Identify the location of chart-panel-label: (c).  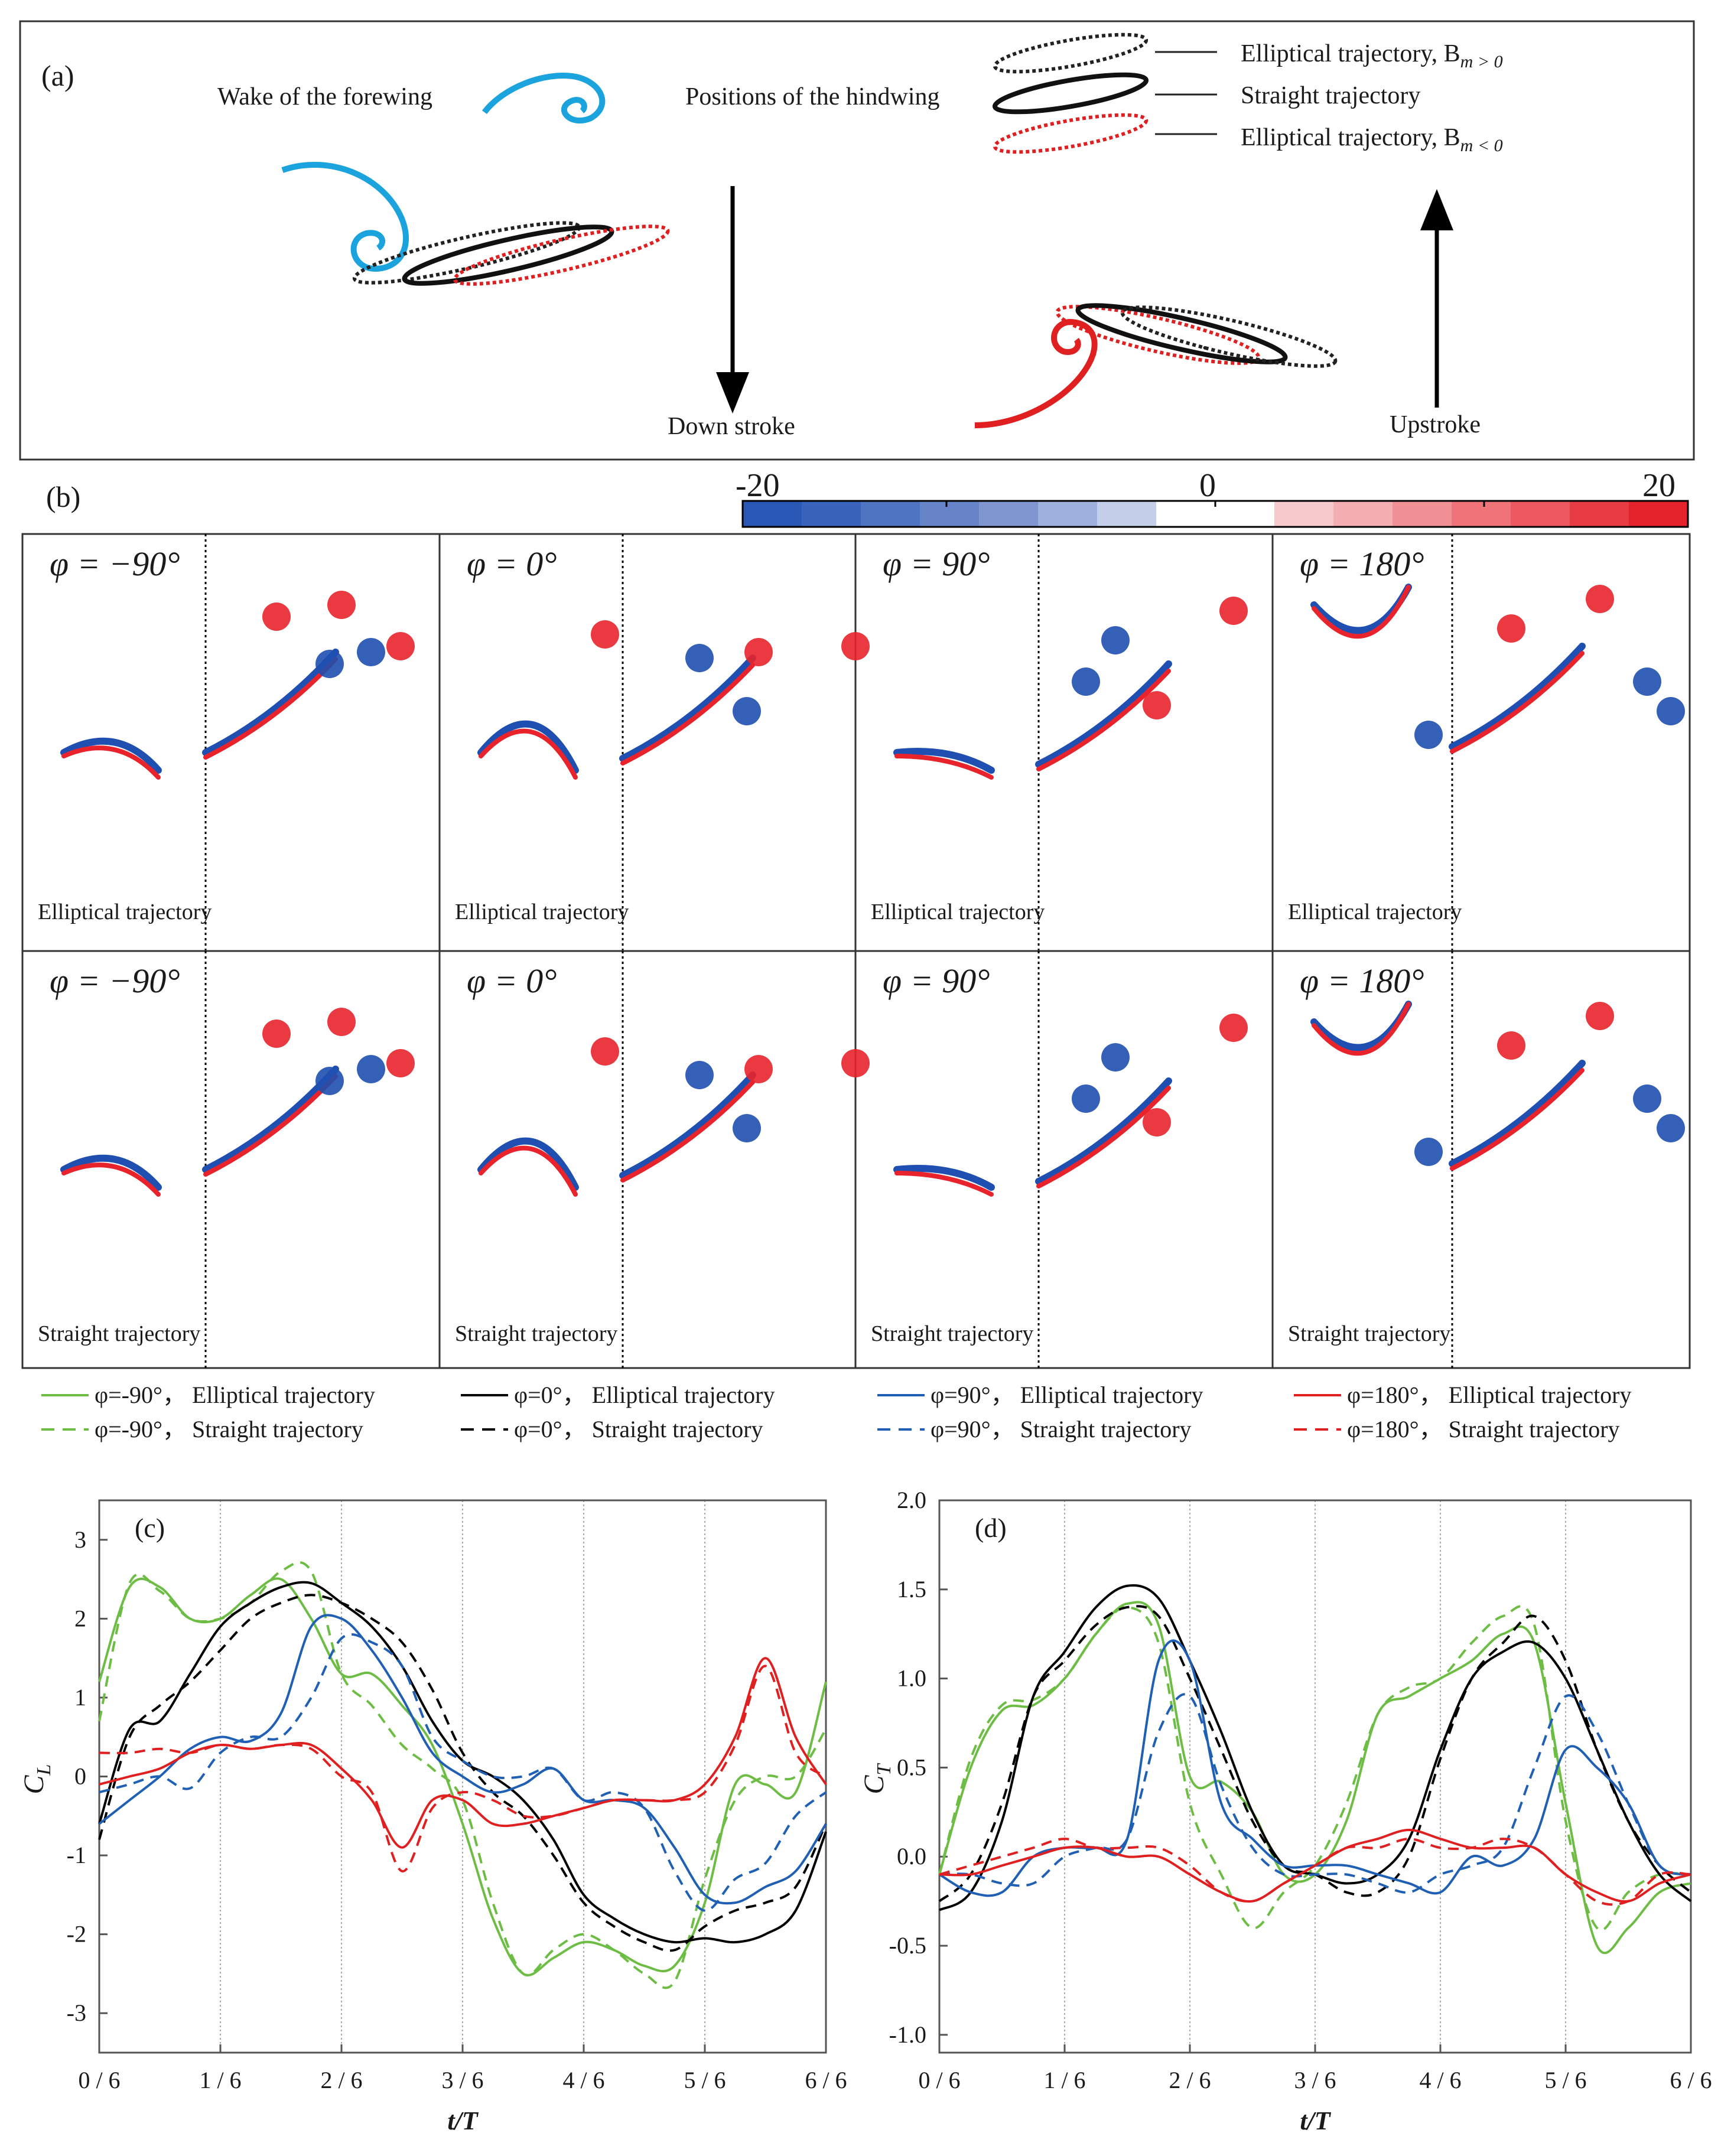
(150, 1528).